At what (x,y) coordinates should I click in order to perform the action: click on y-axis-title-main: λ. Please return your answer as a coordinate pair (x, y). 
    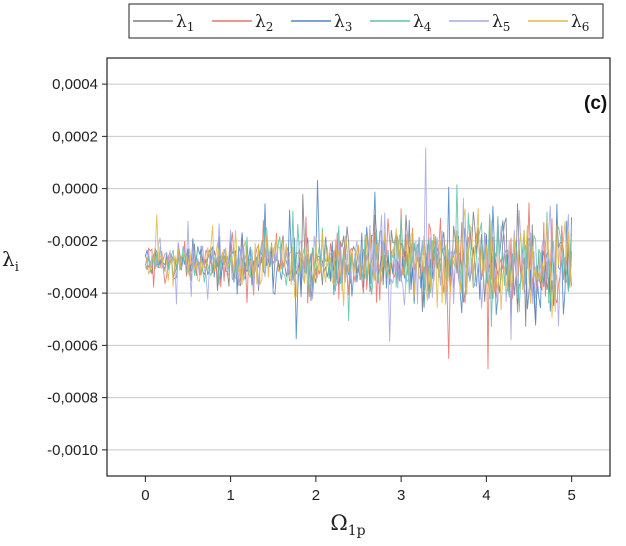
    Looking at the image, I should click on (8, 259).